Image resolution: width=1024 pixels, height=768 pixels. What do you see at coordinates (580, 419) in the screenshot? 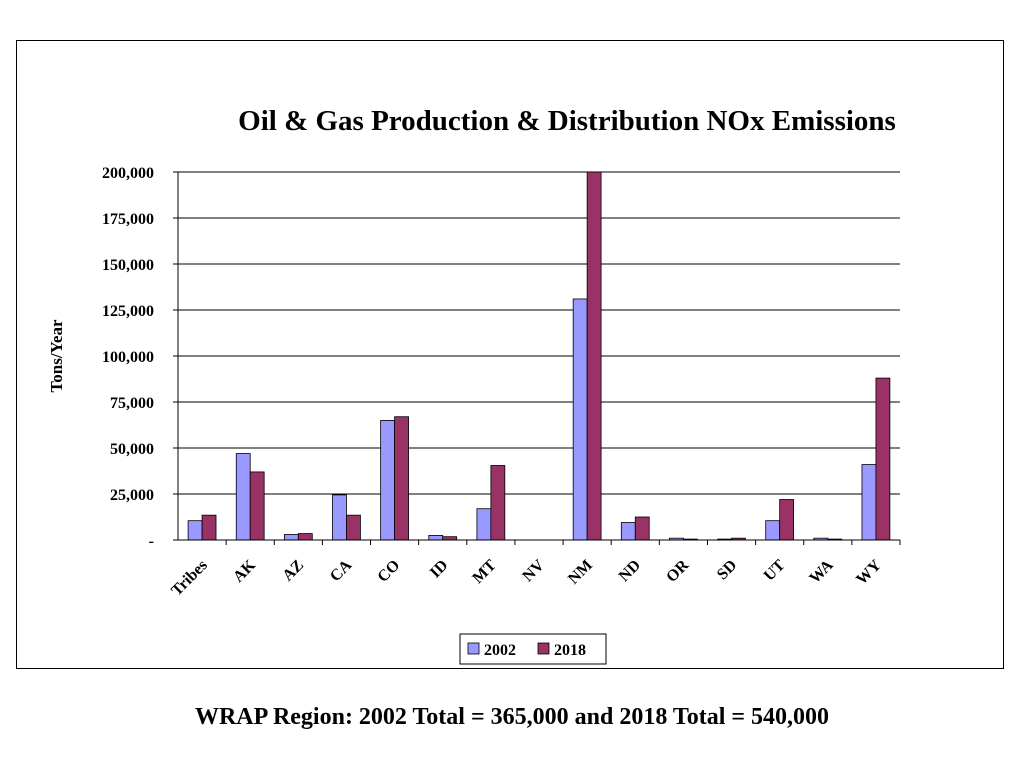
I see `bar-2002-nm` at bounding box center [580, 419].